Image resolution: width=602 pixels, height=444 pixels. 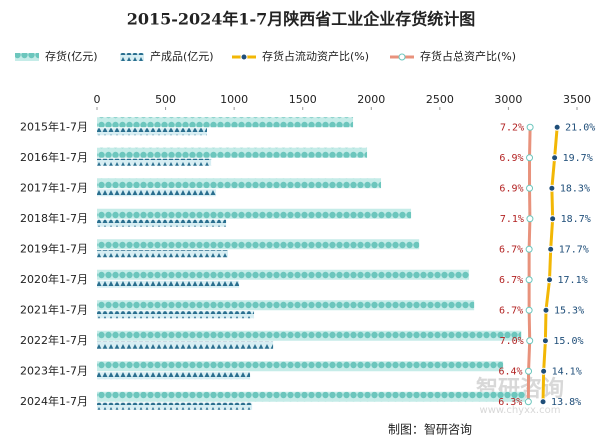 What do you see at coordinates (54, 187) in the screenshot?
I see `y-tick-label: 2017年1-7月` at bounding box center [54, 187].